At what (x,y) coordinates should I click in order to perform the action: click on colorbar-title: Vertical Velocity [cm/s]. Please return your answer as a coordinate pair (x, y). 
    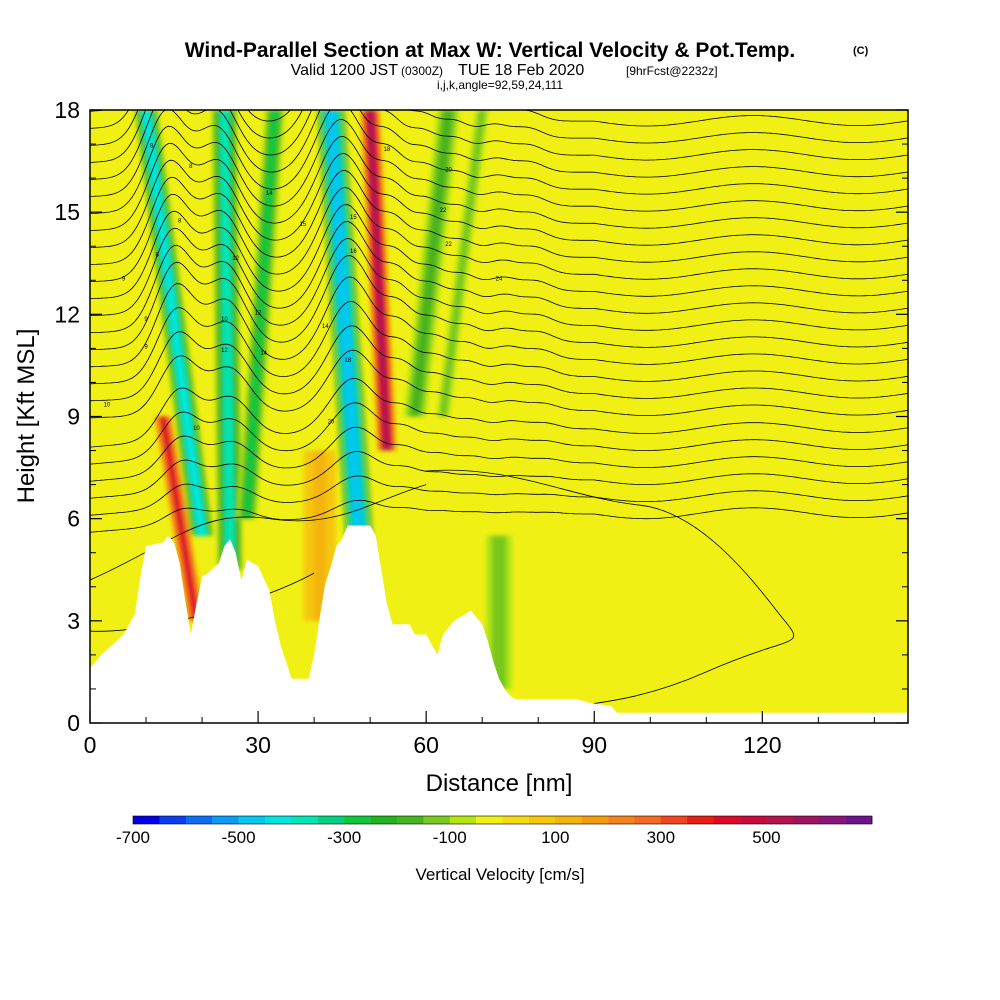
    Looking at the image, I should click on (499, 874).